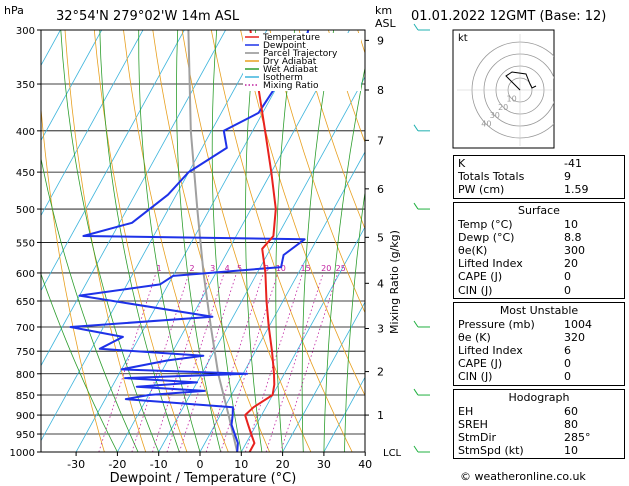 The image size is (629, 486). I want to click on index-label: Temp (°C), so click(485, 224).